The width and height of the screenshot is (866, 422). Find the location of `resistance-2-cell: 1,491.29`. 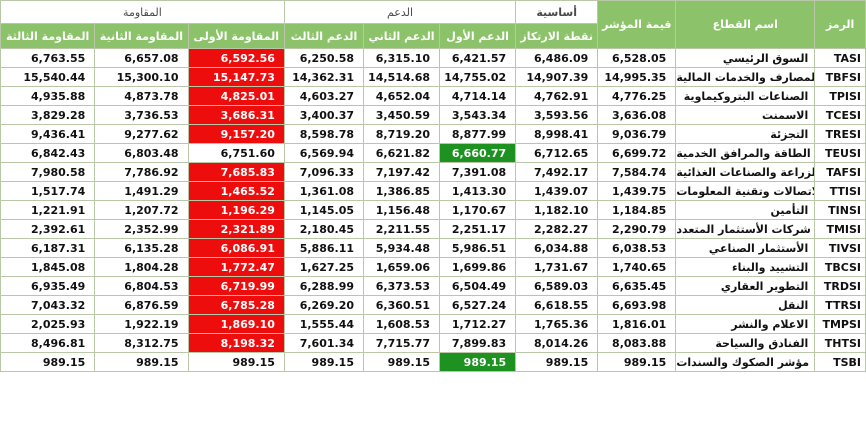

resistance-2-cell: 1,491.29 is located at coordinates (141, 191).